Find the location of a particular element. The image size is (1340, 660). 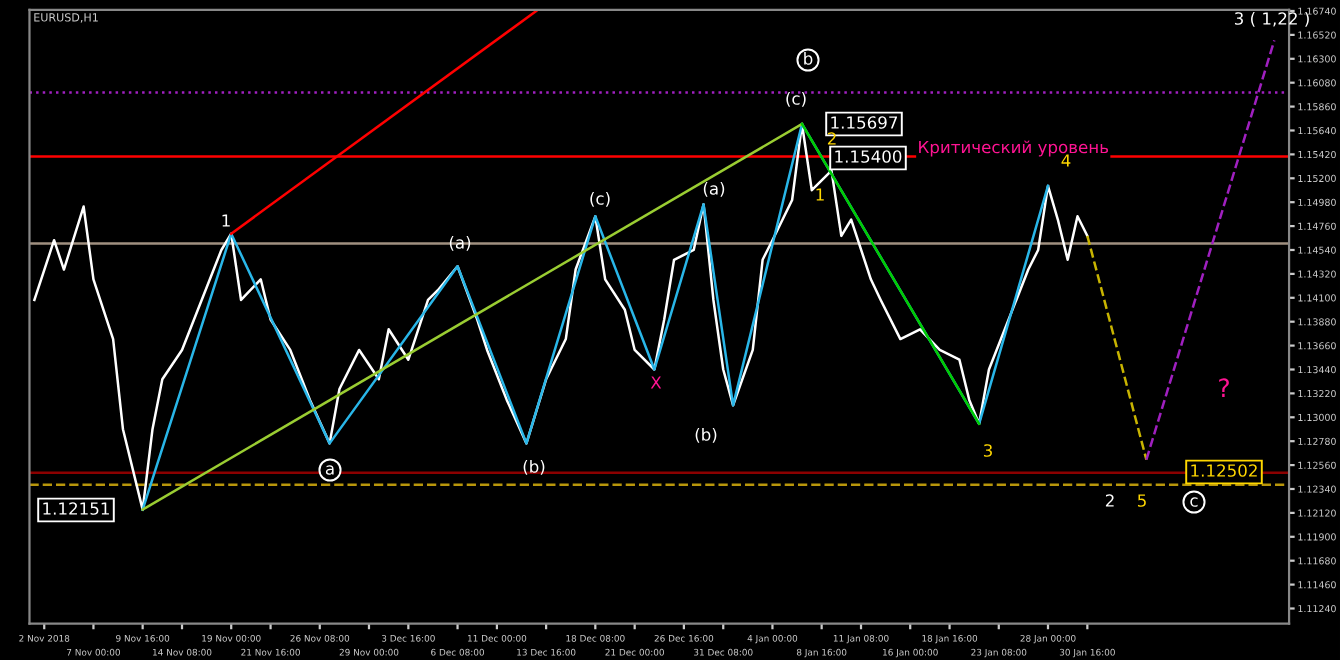

annotation: b is located at coordinates (808, 58).